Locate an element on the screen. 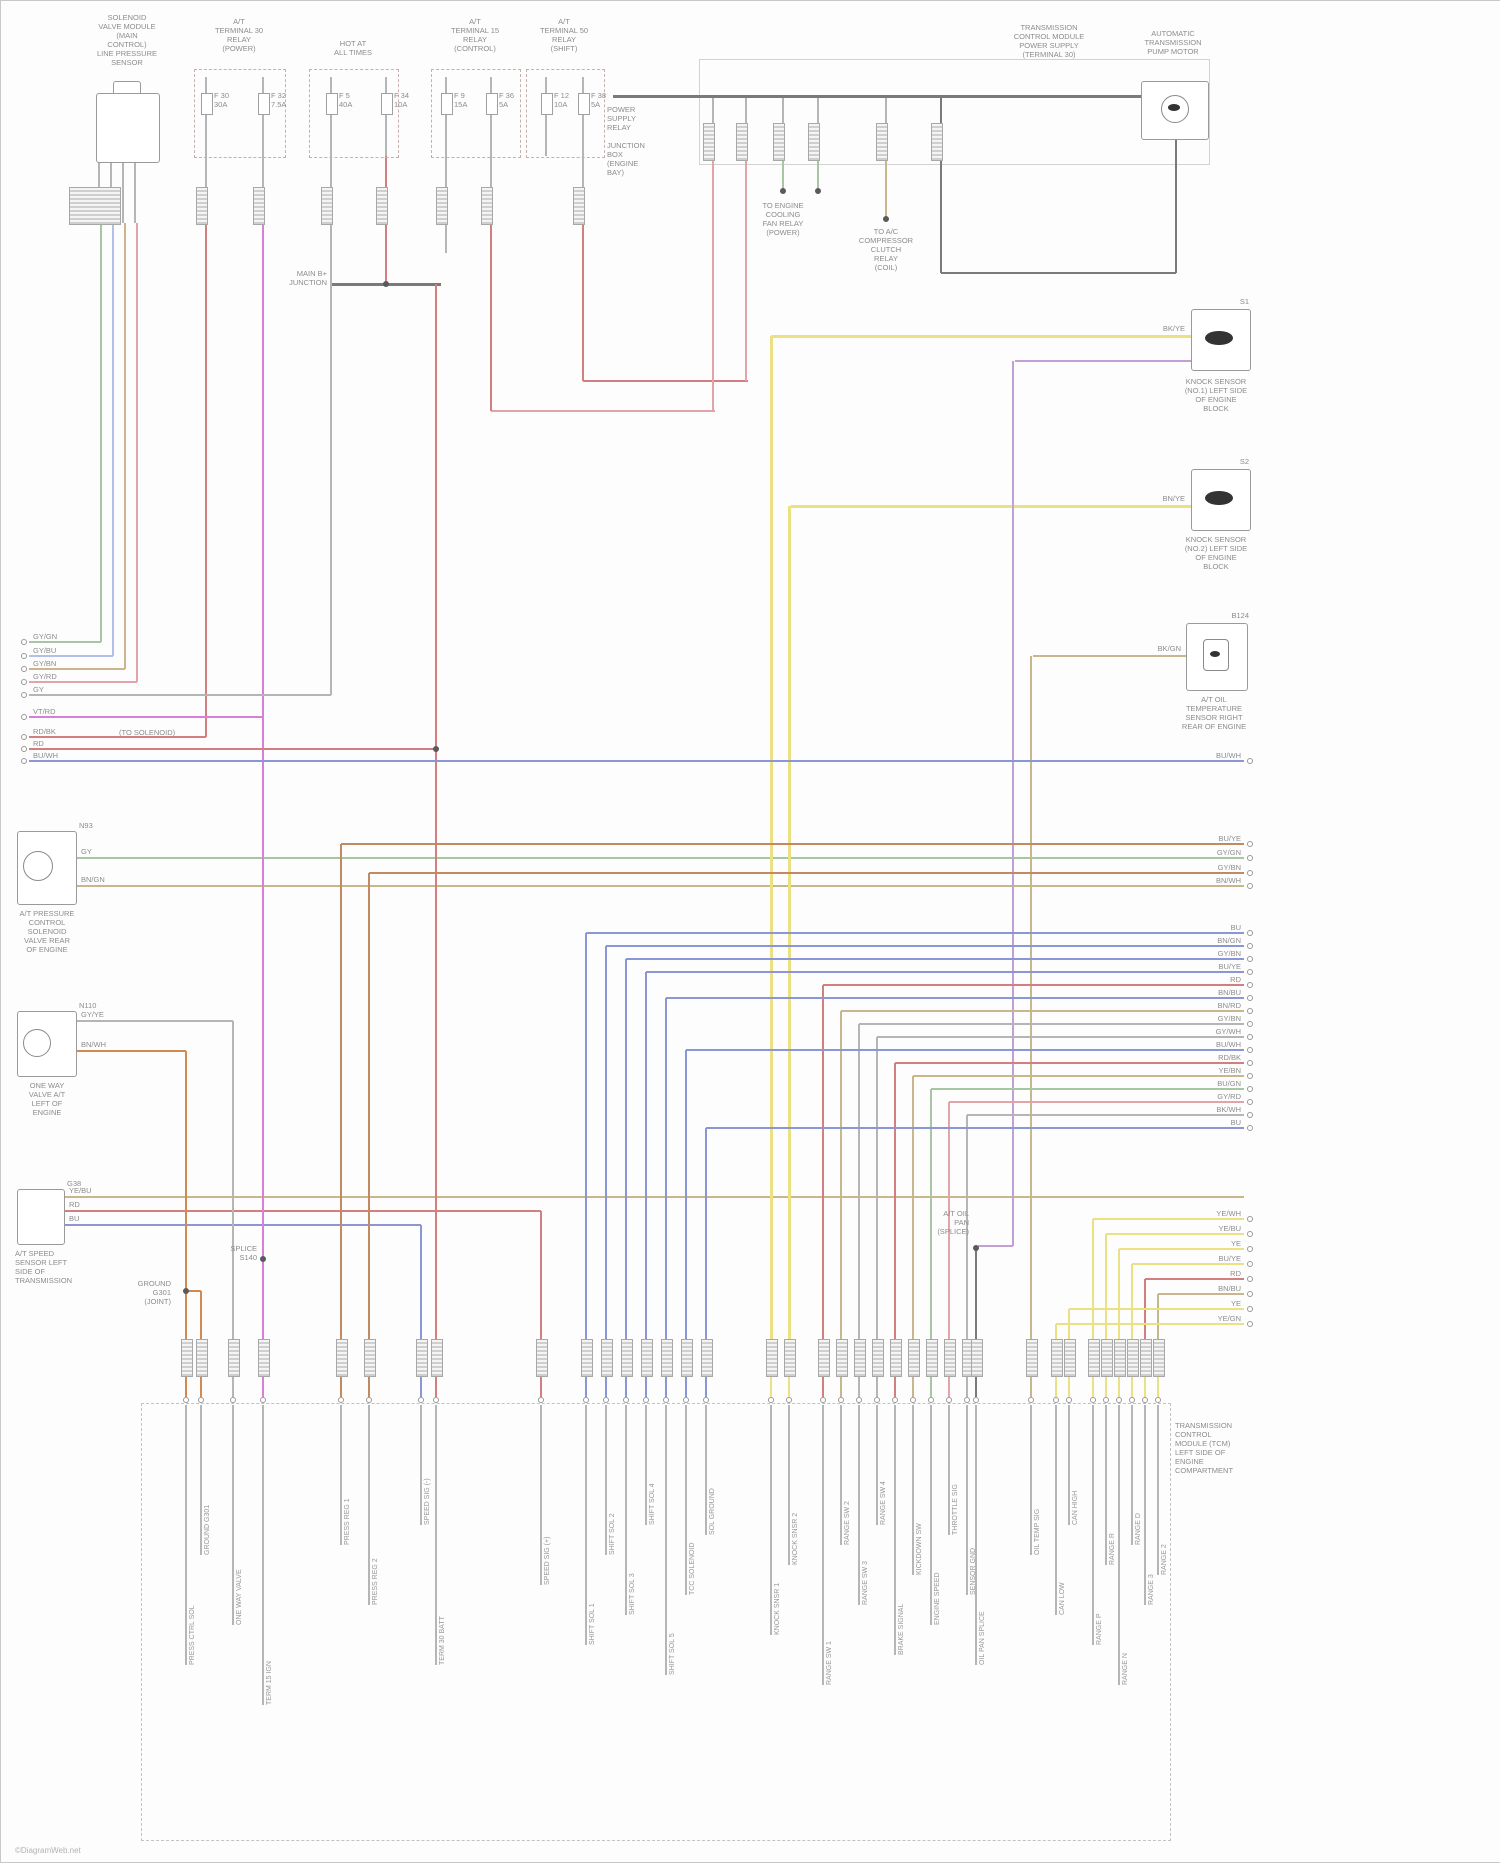  module-pin-label: TERM 15 IGN is located at coordinates (269, 1683).